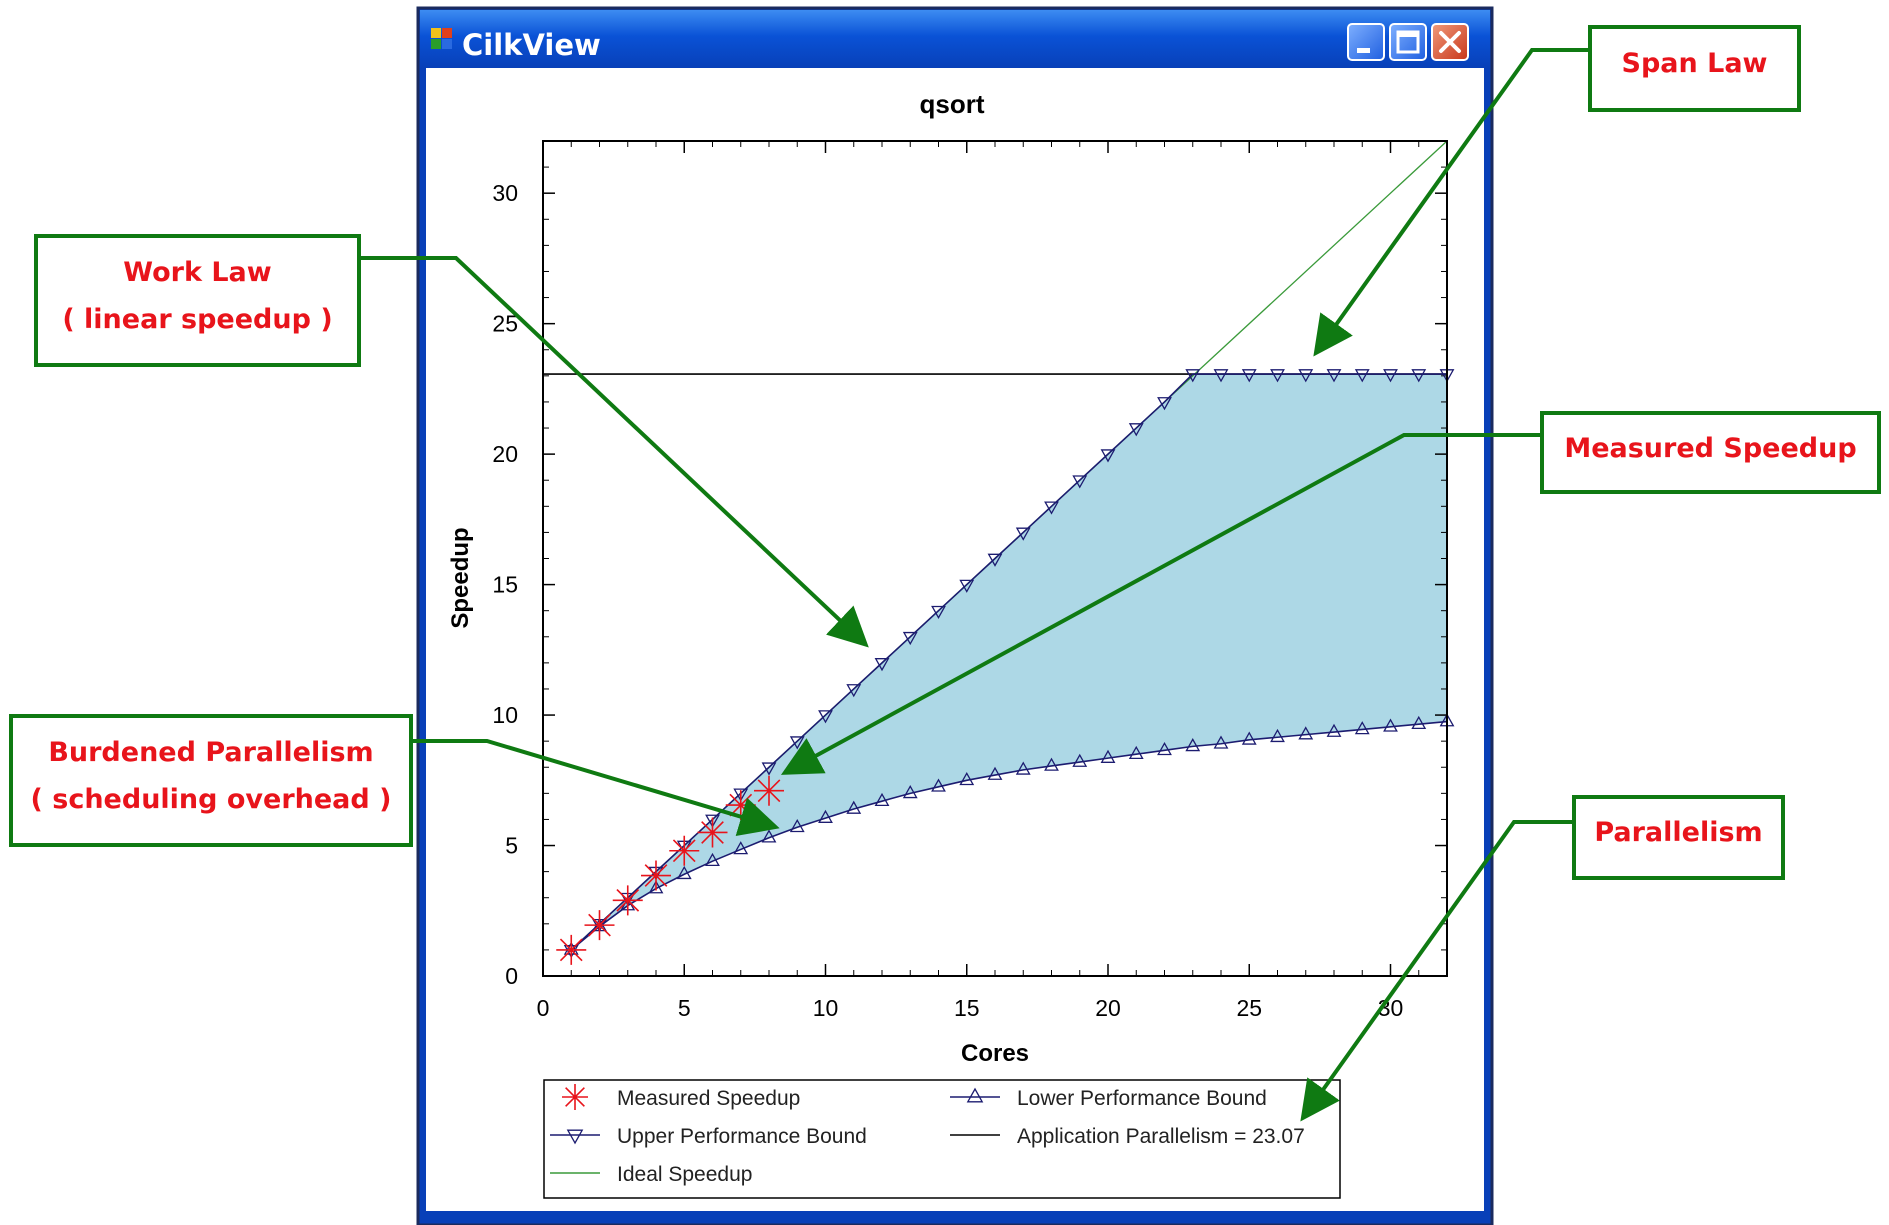  Describe the element at coordinates (505, 454) in the screenshot. I see `y-tick-label: 20` at that location.